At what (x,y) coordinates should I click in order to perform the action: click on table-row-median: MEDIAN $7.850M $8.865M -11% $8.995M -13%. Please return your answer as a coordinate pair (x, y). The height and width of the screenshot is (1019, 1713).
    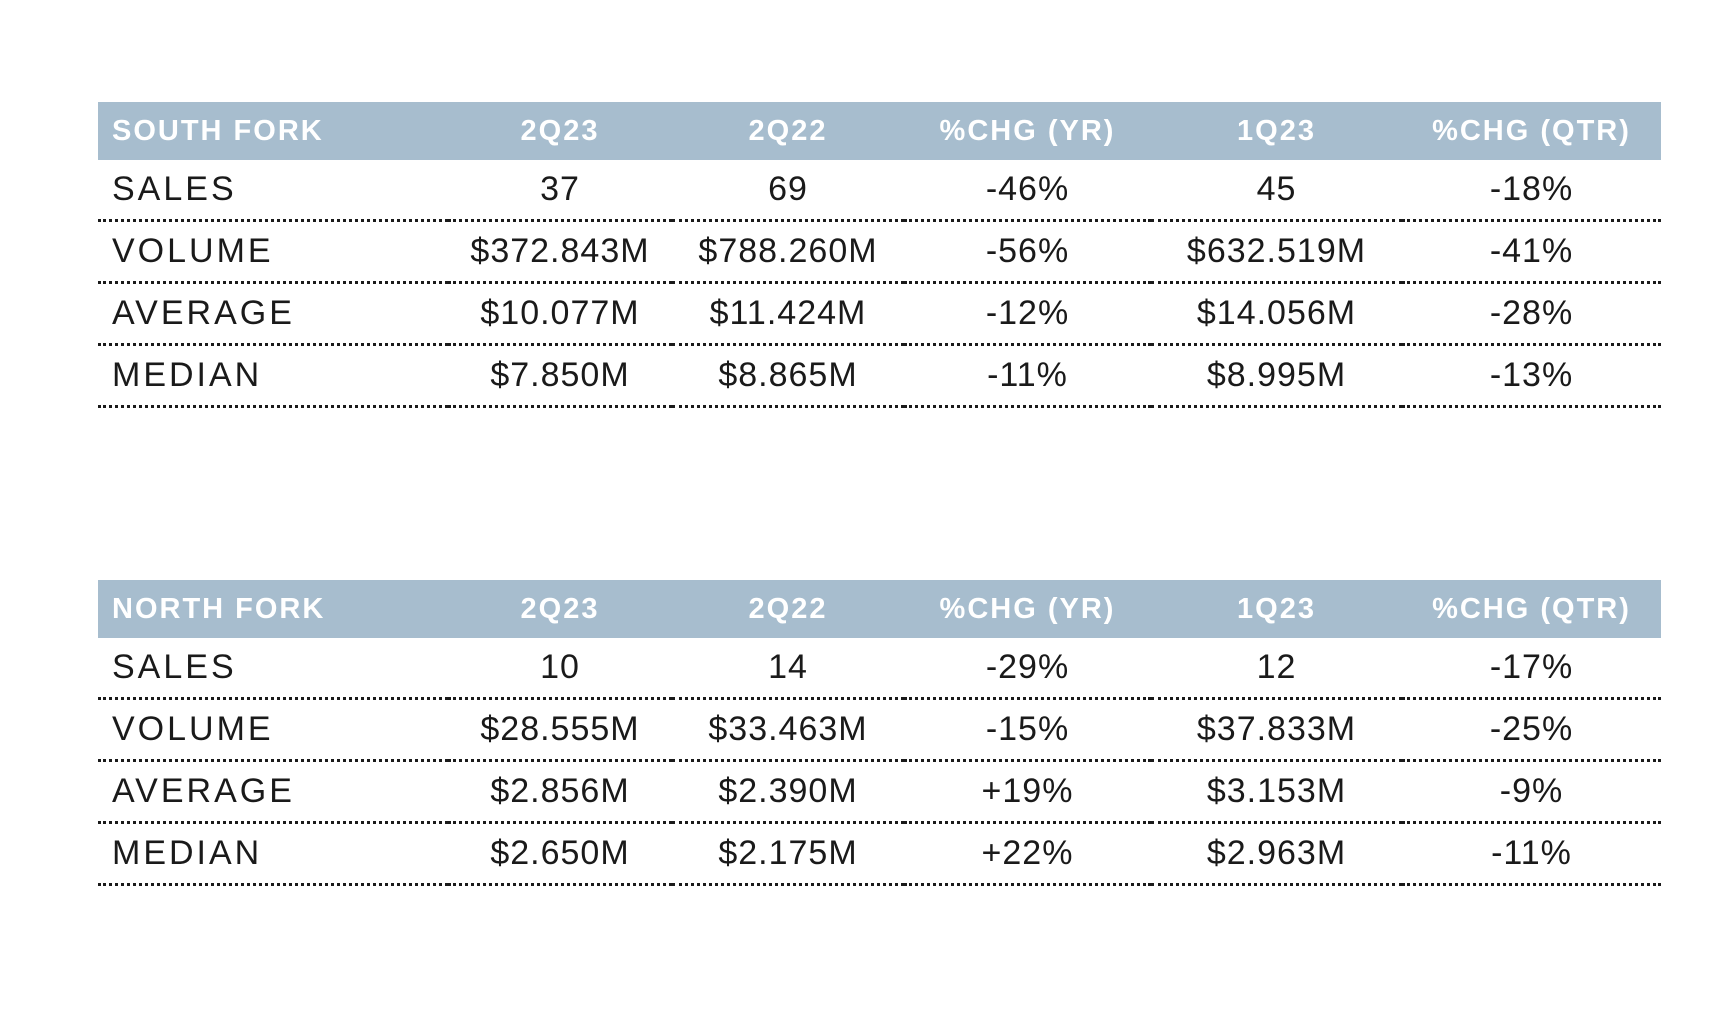
    Looking at the image, I should click on (879, 376).